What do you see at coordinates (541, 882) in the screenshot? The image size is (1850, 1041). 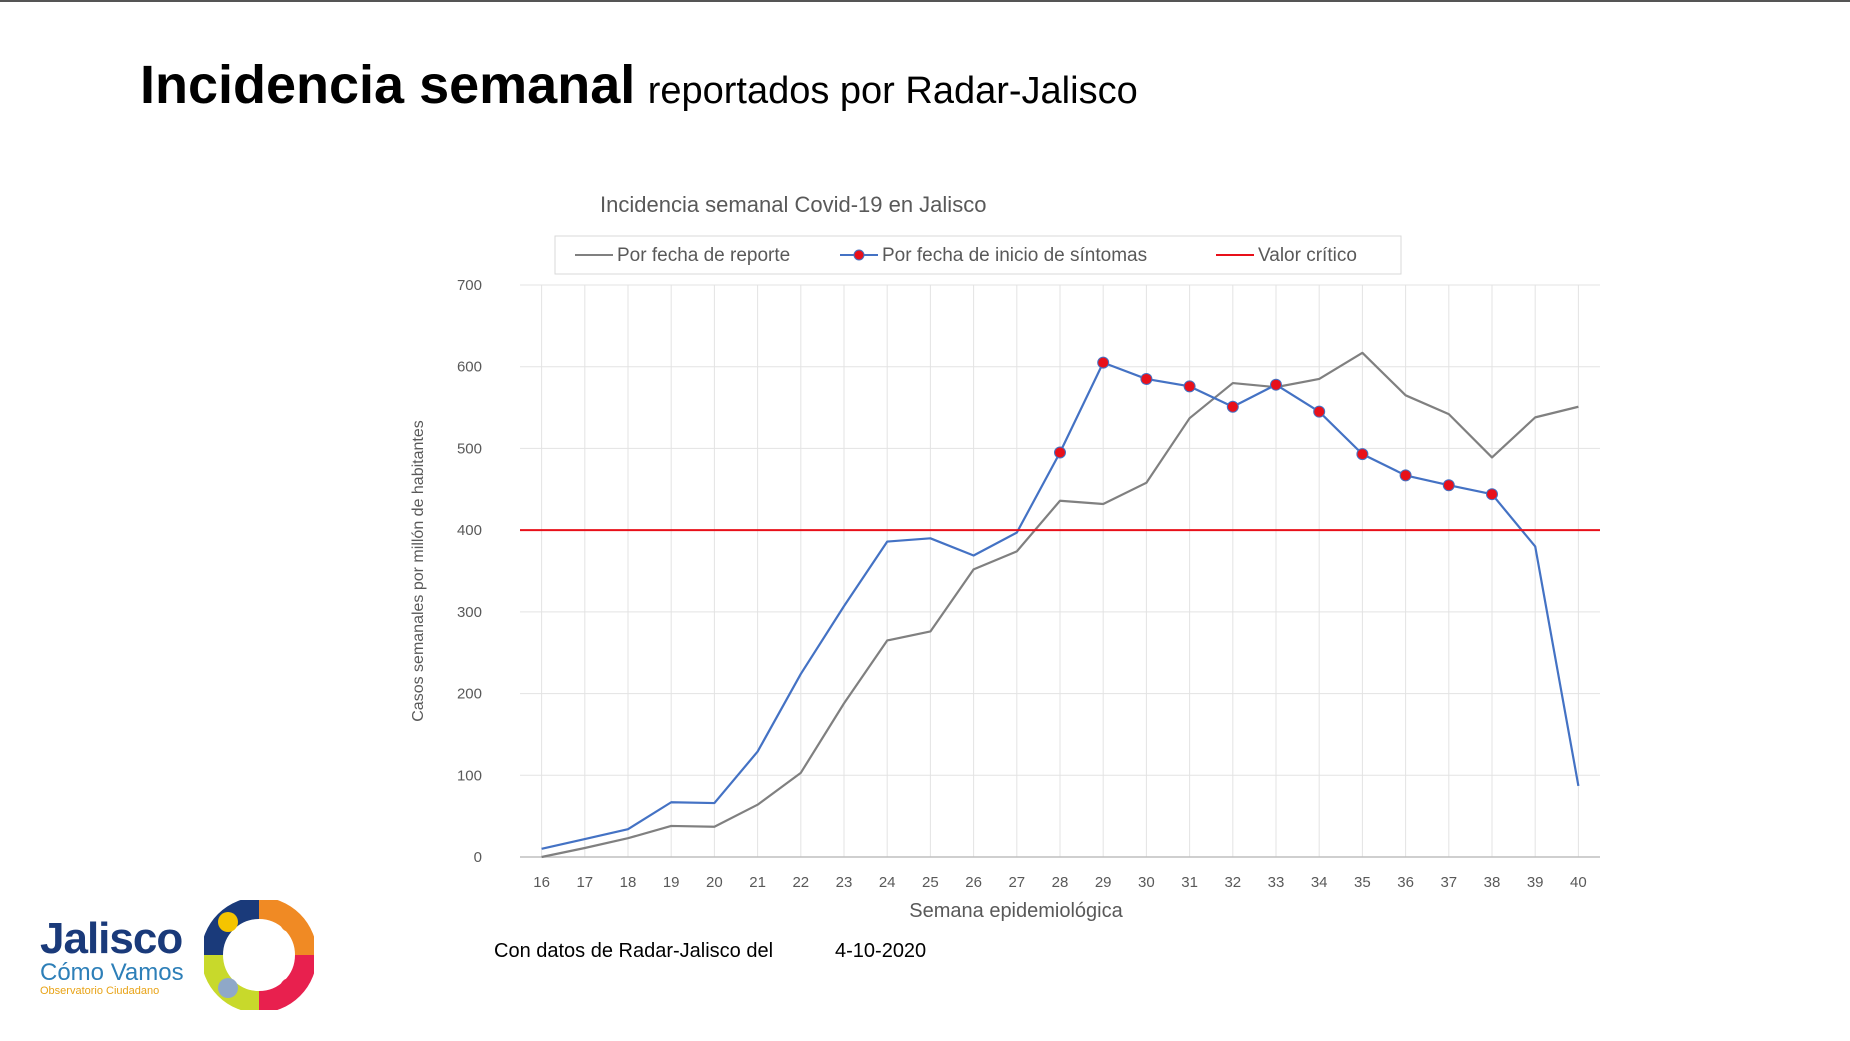 I see `x-tick-label: 16` at bounding box center [541, 882].